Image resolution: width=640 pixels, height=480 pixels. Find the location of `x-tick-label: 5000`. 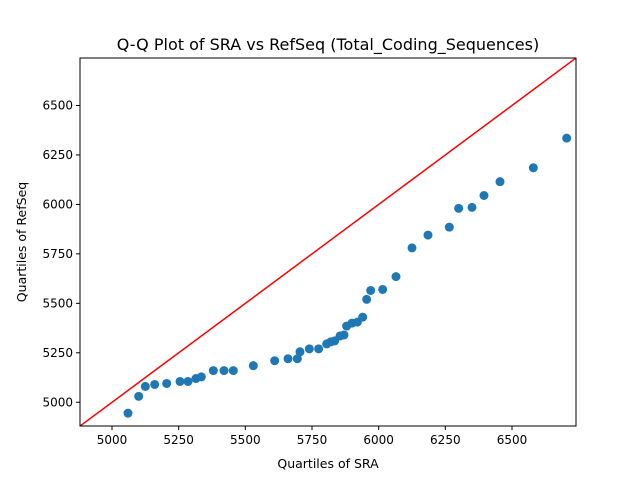

x-tick-label: 5000 is located at coordinates (112, 440).